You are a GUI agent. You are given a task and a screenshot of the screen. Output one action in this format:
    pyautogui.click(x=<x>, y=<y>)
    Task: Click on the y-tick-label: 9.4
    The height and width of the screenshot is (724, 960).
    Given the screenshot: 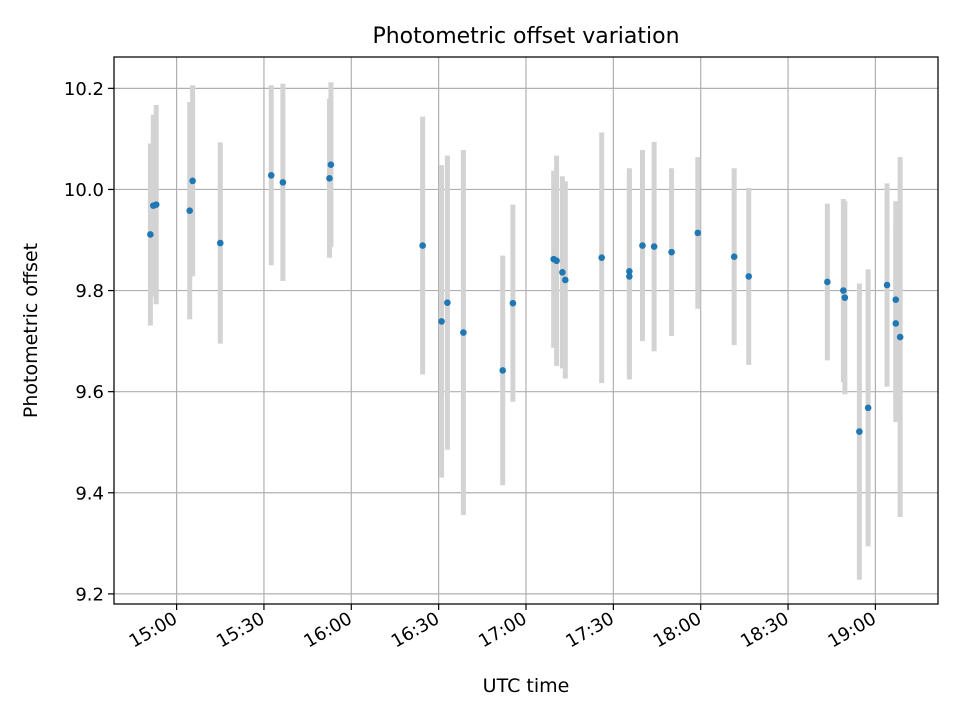 What is the action you would take?
    pyautogui.click(x=89, y=493)
    